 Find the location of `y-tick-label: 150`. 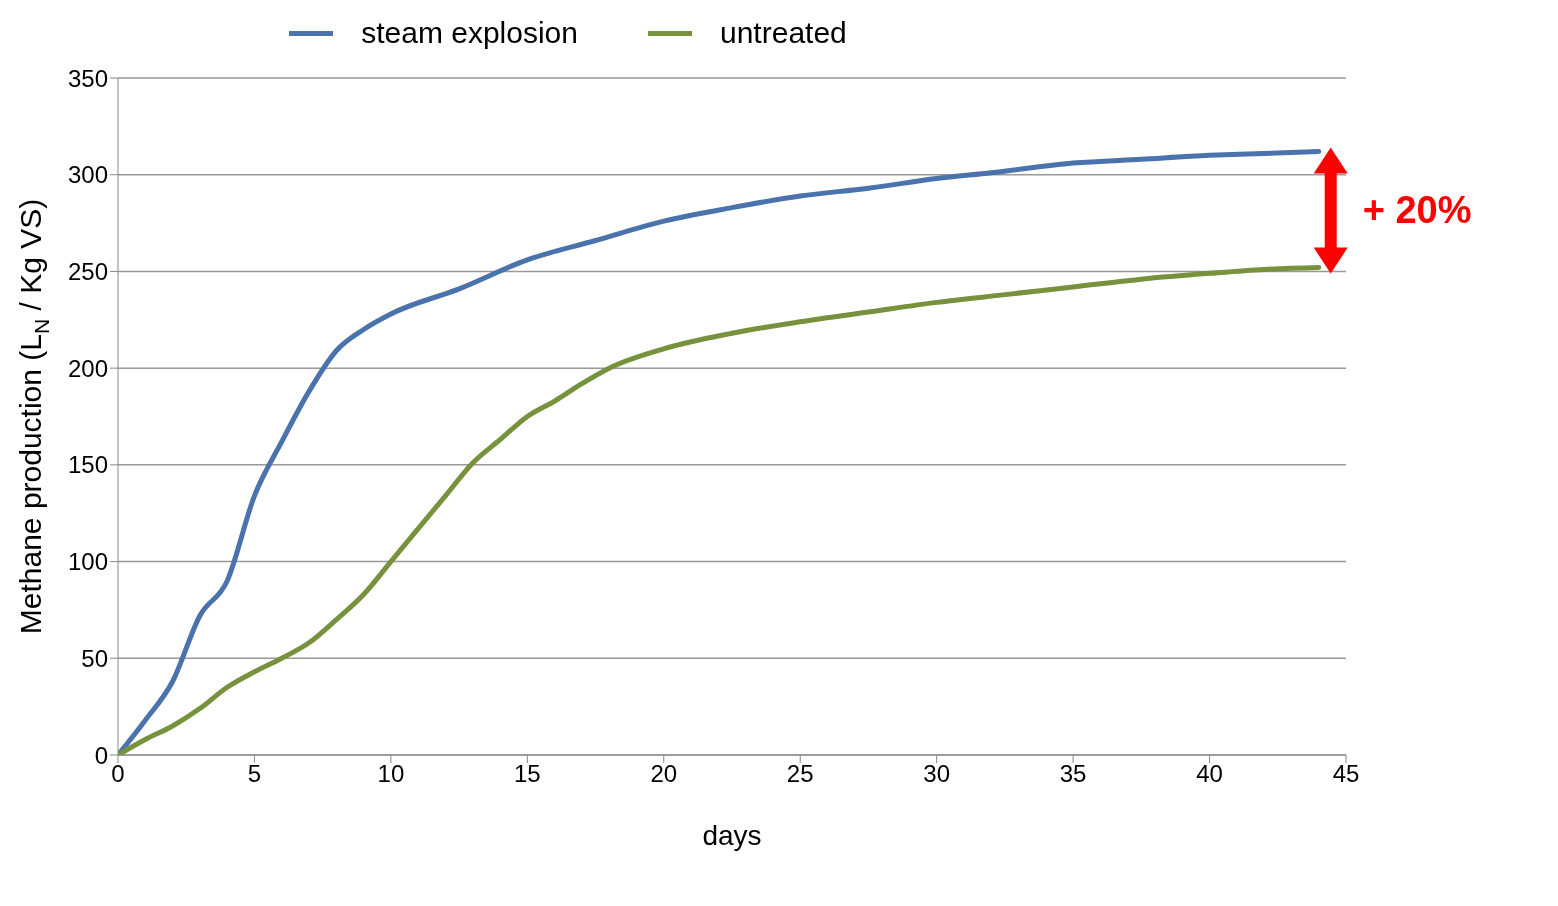

y-tick-label: 150 is located at coordinates (87, 465).